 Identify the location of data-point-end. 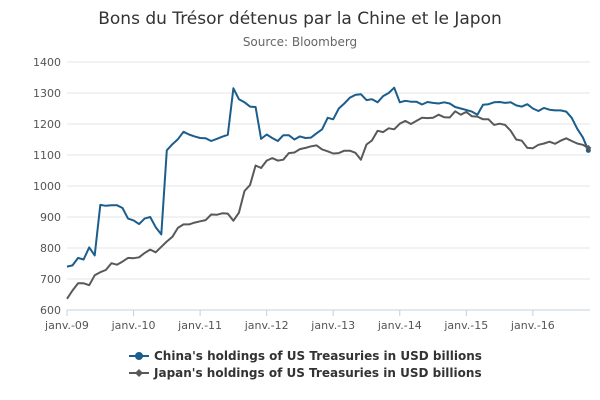
(588, 147).